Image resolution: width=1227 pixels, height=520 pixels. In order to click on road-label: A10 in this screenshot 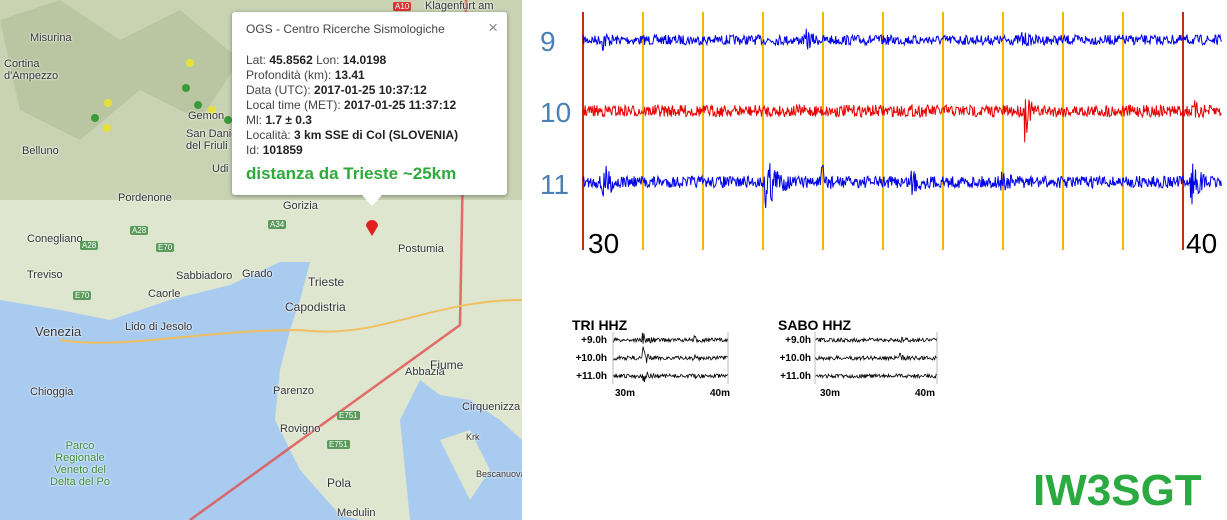, I will do `click(402, 6)`.